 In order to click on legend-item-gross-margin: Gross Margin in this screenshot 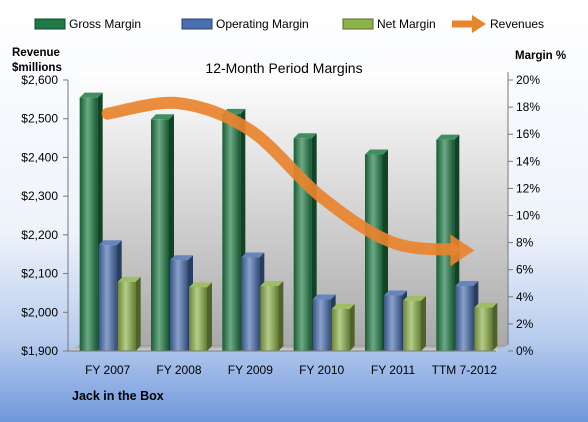, I will do `click(87, 24)`.